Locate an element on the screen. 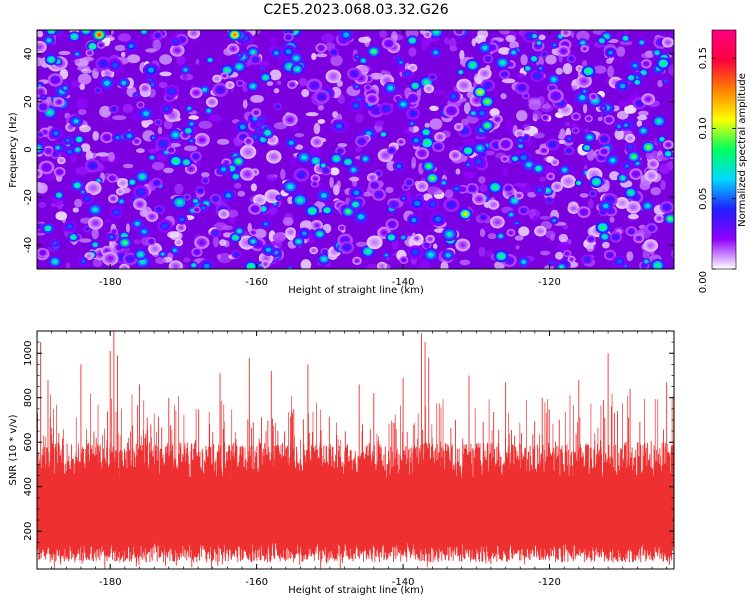 The width and height of the screenshot is (750, 600). heatmap-y-tick-label: -40 is located at coordinates (28, 245).